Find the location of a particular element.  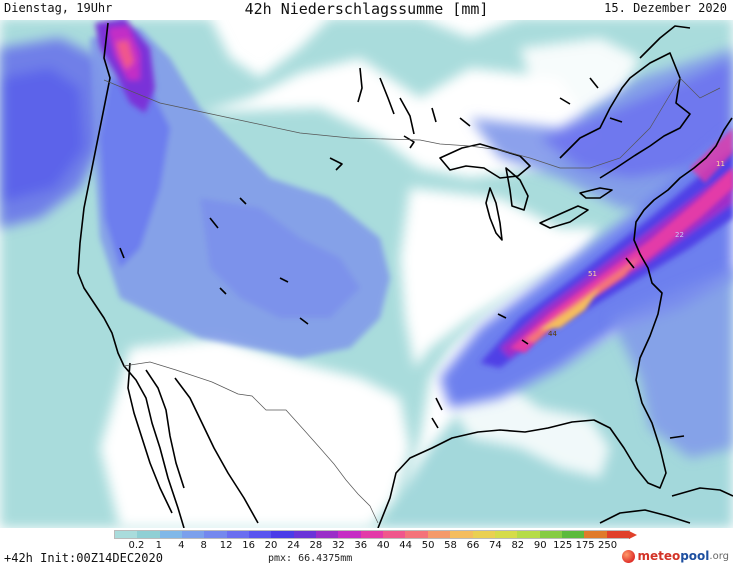

logo-org: .org is located at coordinates (719, 556).